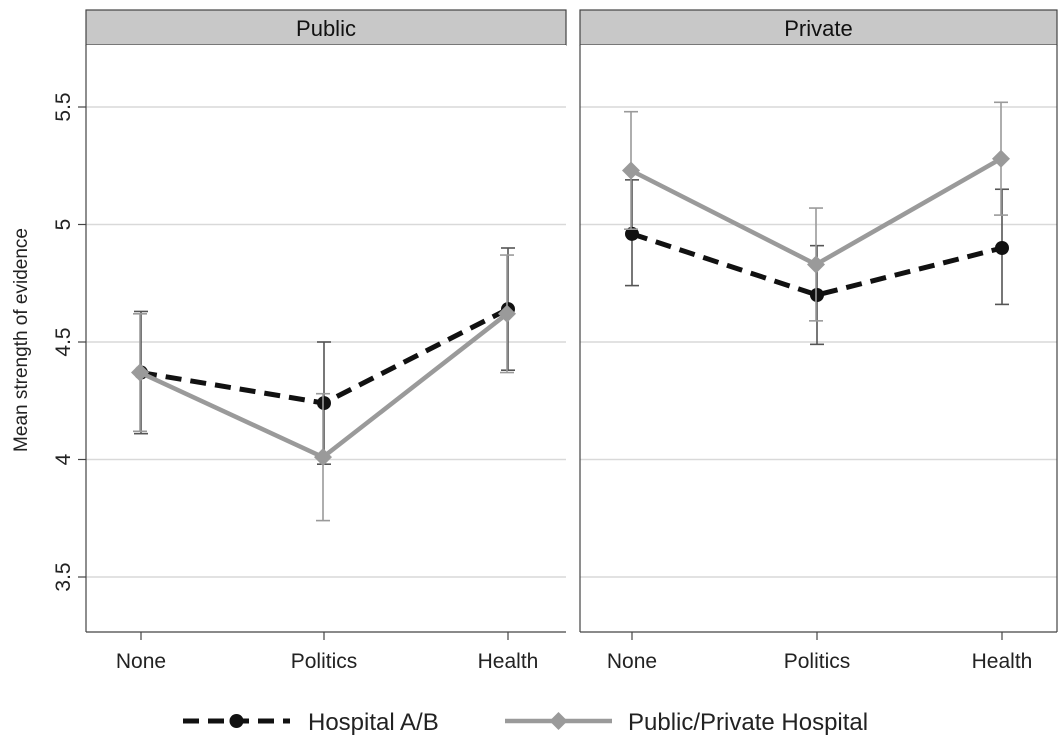 The height and width of the screenshot is (753, 1060). What do you see at coordinates (21, 340) in the screenshot?
I see `y-axis-title: Mean strength of evidence` at bounding box center [21, 340].